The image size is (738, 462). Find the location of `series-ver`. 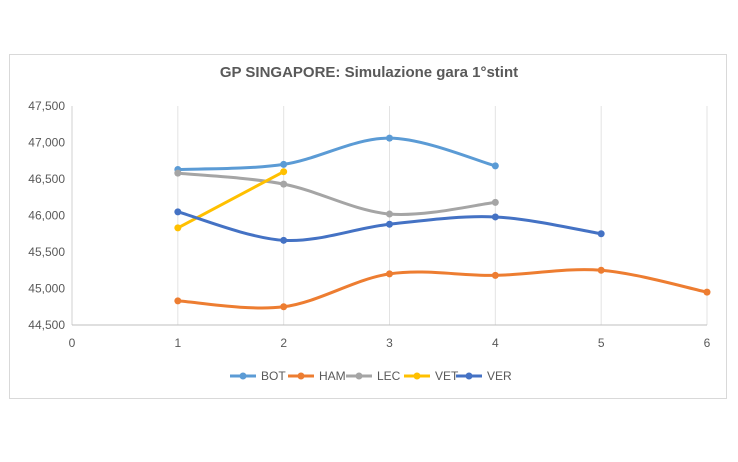

series-ver is located at coordinates (389, 226).